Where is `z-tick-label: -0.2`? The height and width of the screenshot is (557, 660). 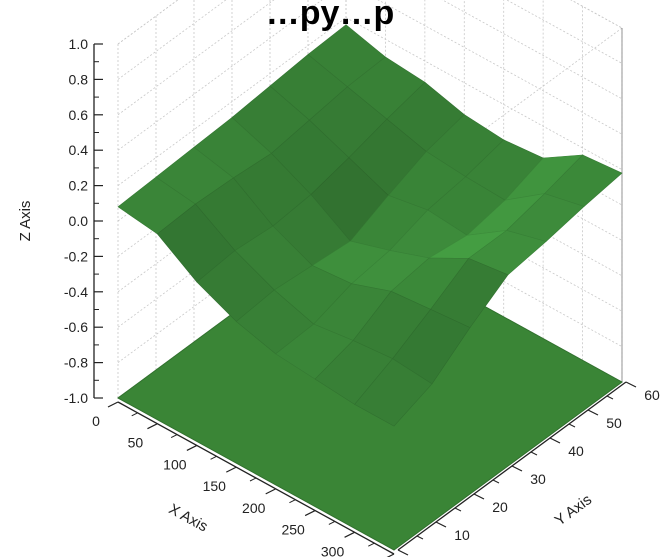
z-tick-label: -0.2 is located at coordinates (76, 256).